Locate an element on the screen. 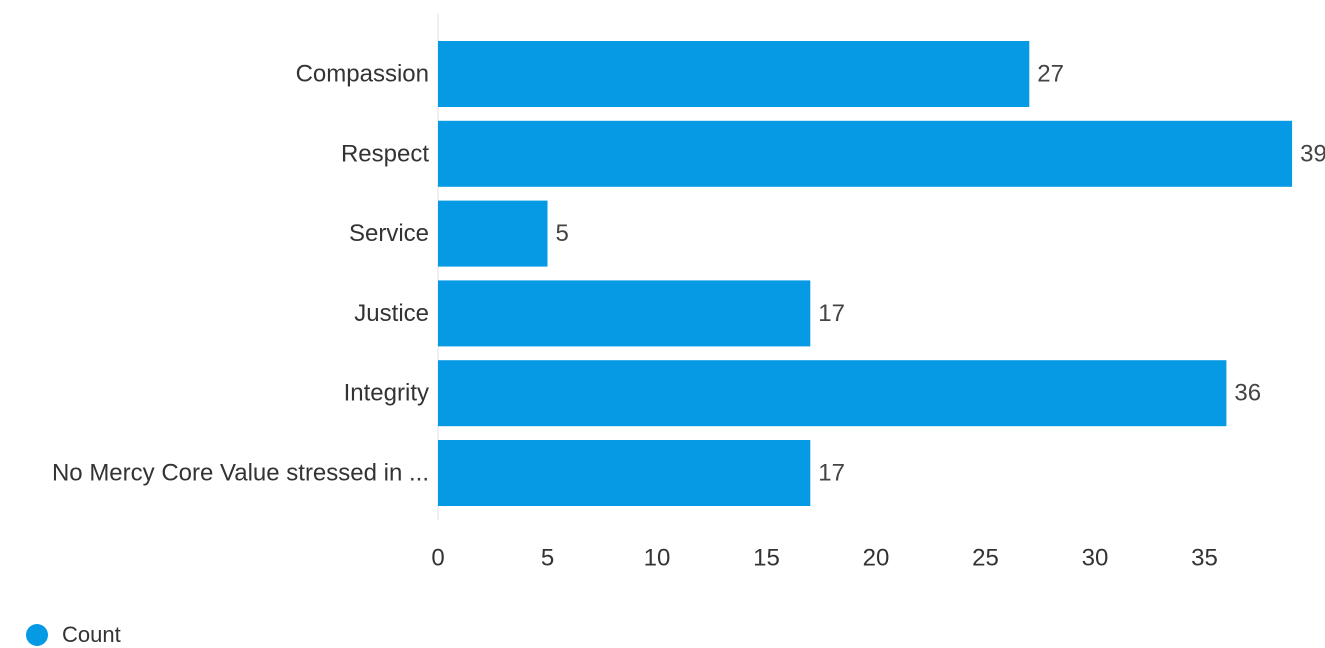 The width and height of the screenshot is (1325, 648). x-tick-label: 15 is located at coordinates (766, 558).